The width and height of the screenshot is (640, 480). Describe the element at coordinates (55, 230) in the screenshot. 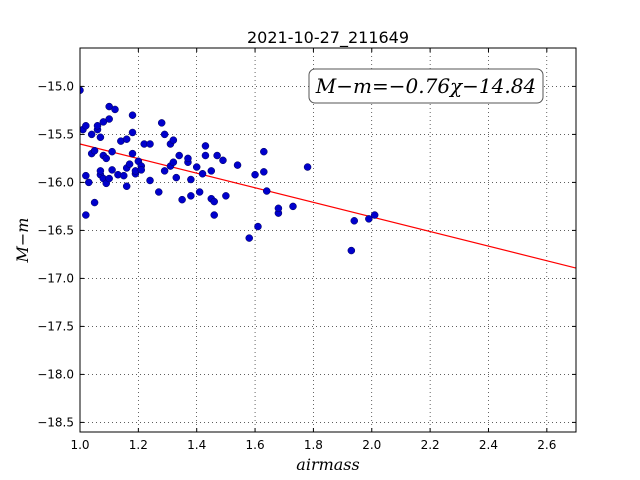

I see `y-tick-label: −16.5` at that location.